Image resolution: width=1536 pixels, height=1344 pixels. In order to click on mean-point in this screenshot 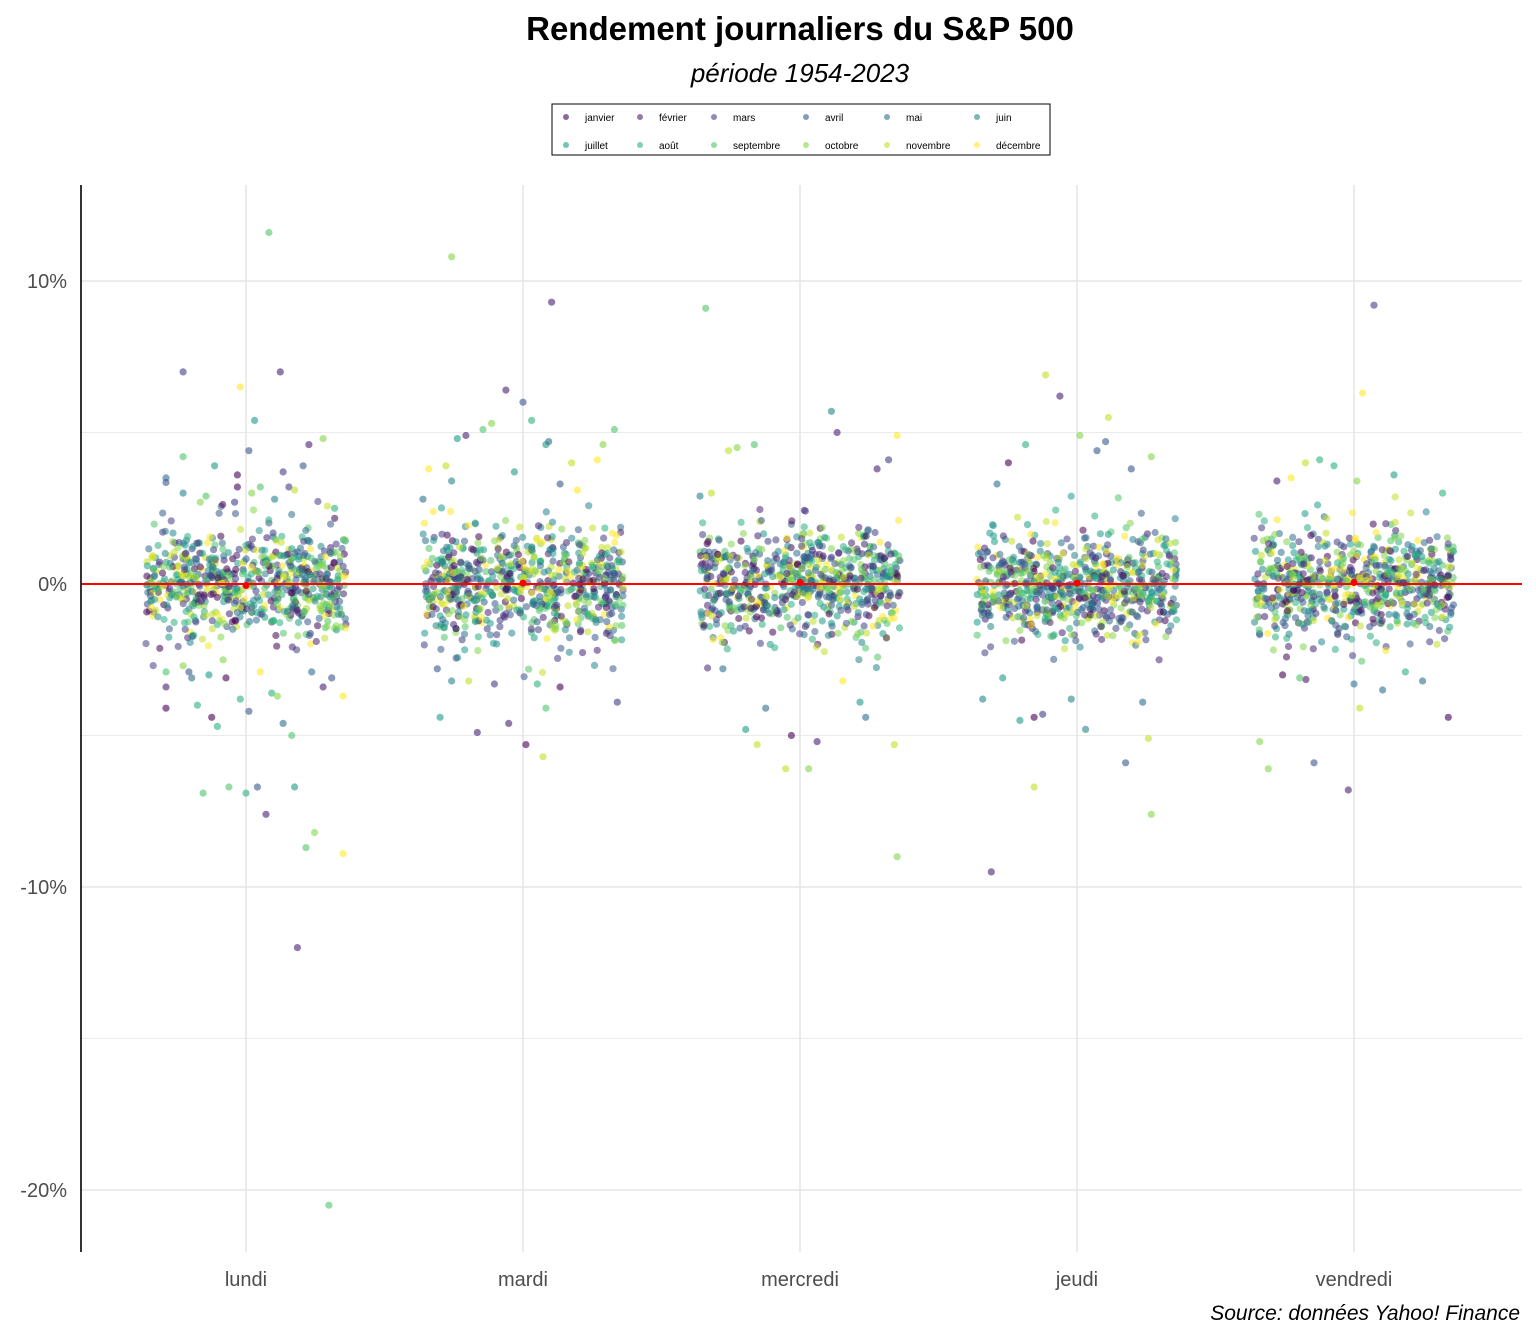, I will do `click(523, 583)`.